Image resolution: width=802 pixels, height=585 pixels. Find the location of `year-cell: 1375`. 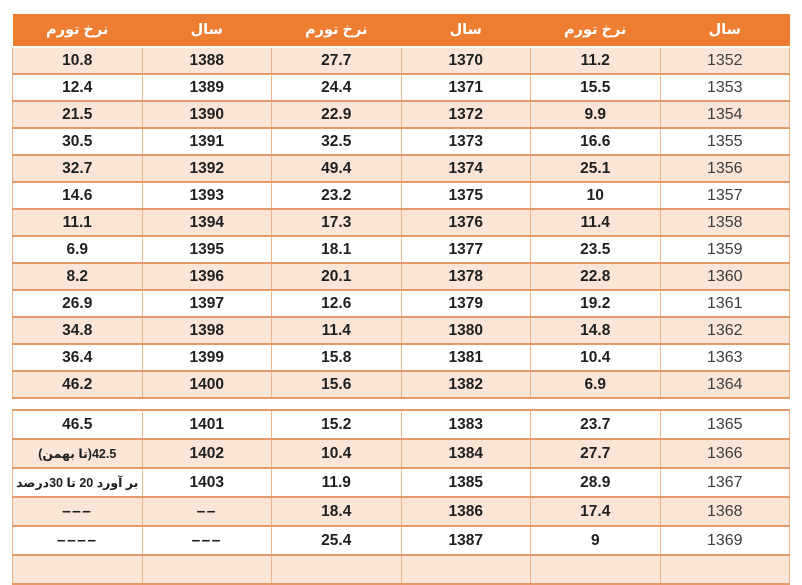

year-cell: 1375 is located at coordinates (465, 195).